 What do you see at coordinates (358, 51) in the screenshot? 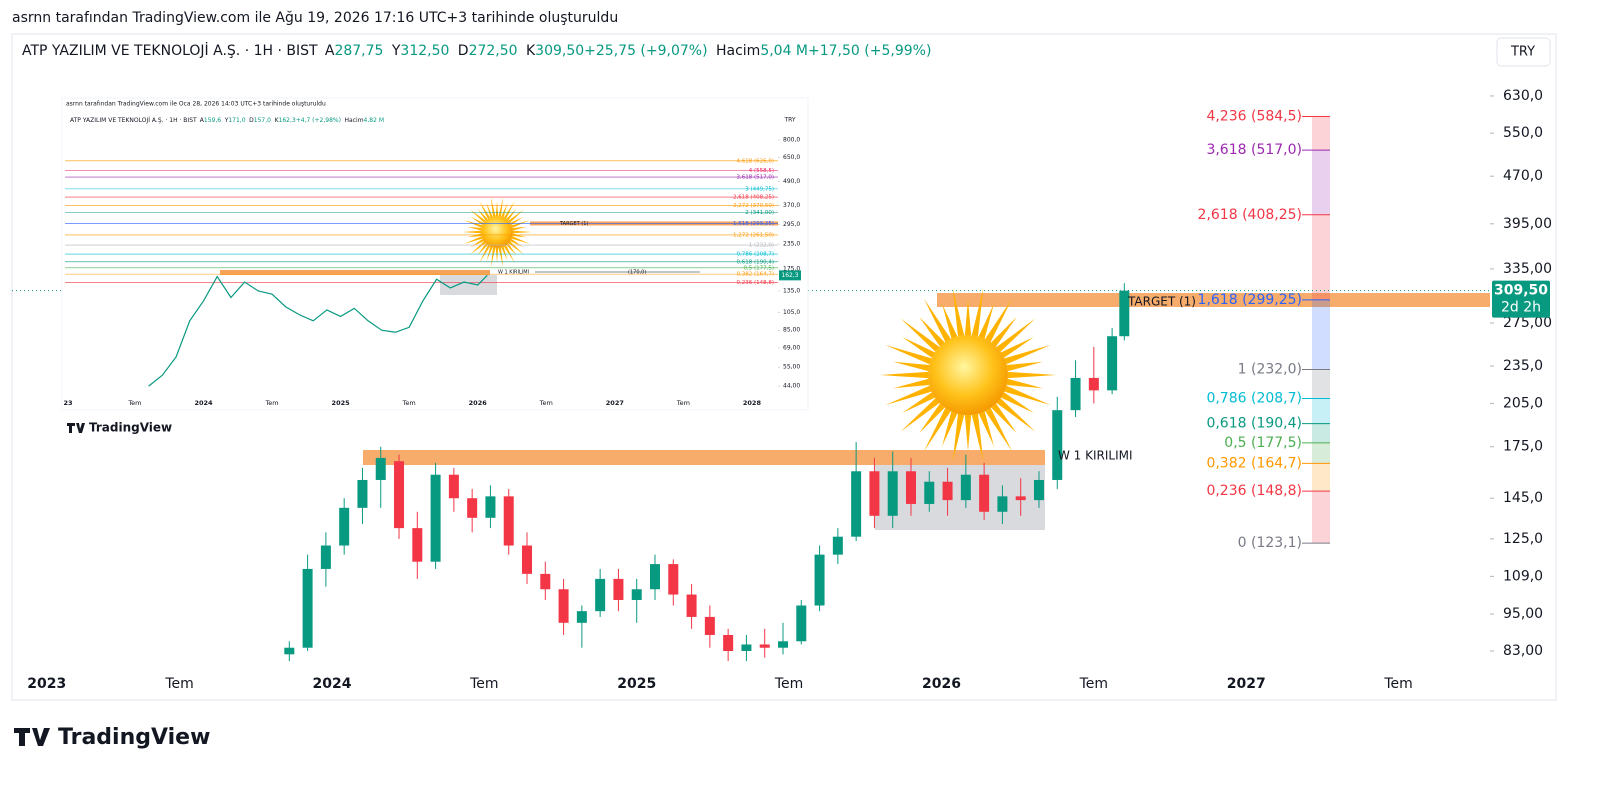
I see `legend-item: 287,75` at bounding box center [358, 51].